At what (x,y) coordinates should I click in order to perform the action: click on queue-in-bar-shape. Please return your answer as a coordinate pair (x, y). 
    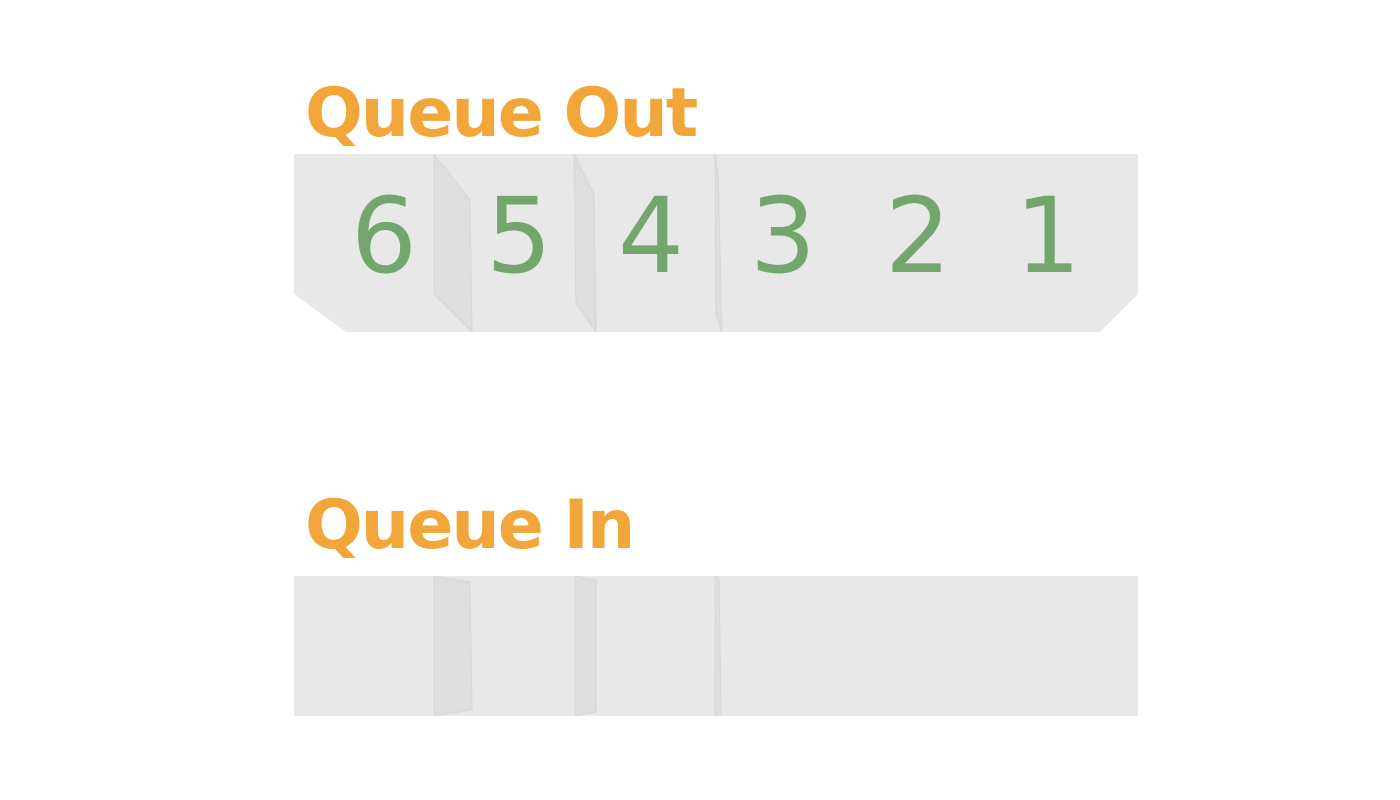
    Looking at the image, I should click on (716, 646).